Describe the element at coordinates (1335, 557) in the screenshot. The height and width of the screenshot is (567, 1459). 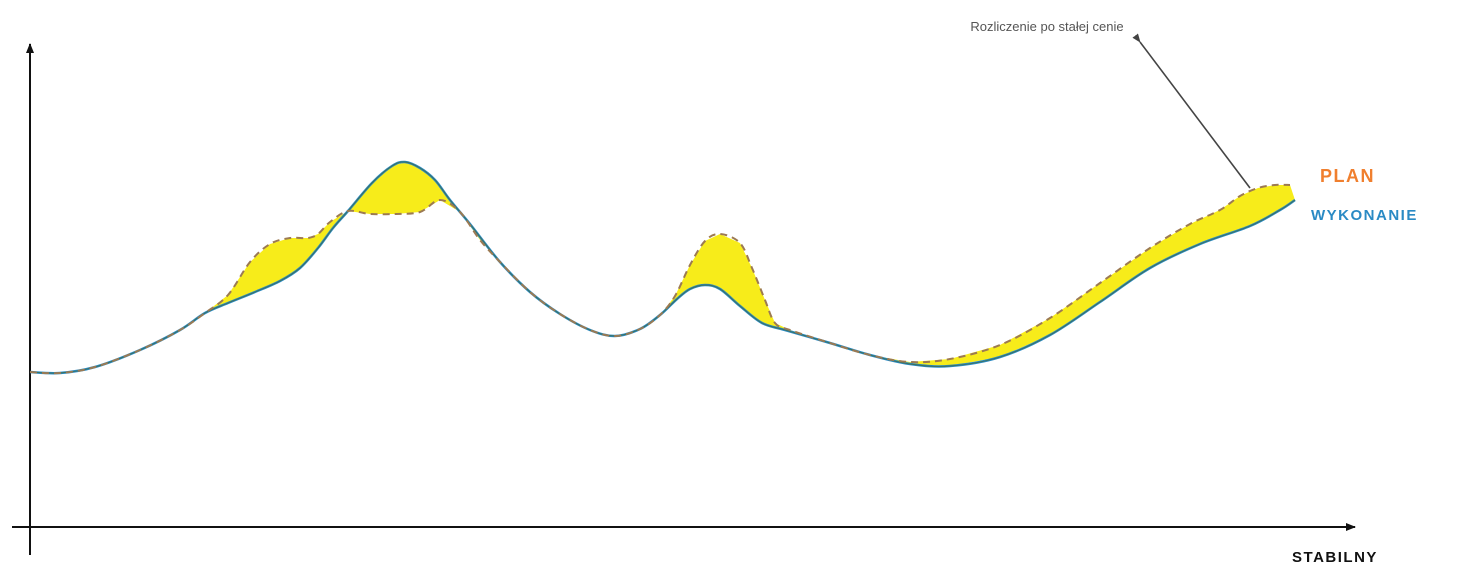
I see `x-axis-label: STABILNY` at that location.